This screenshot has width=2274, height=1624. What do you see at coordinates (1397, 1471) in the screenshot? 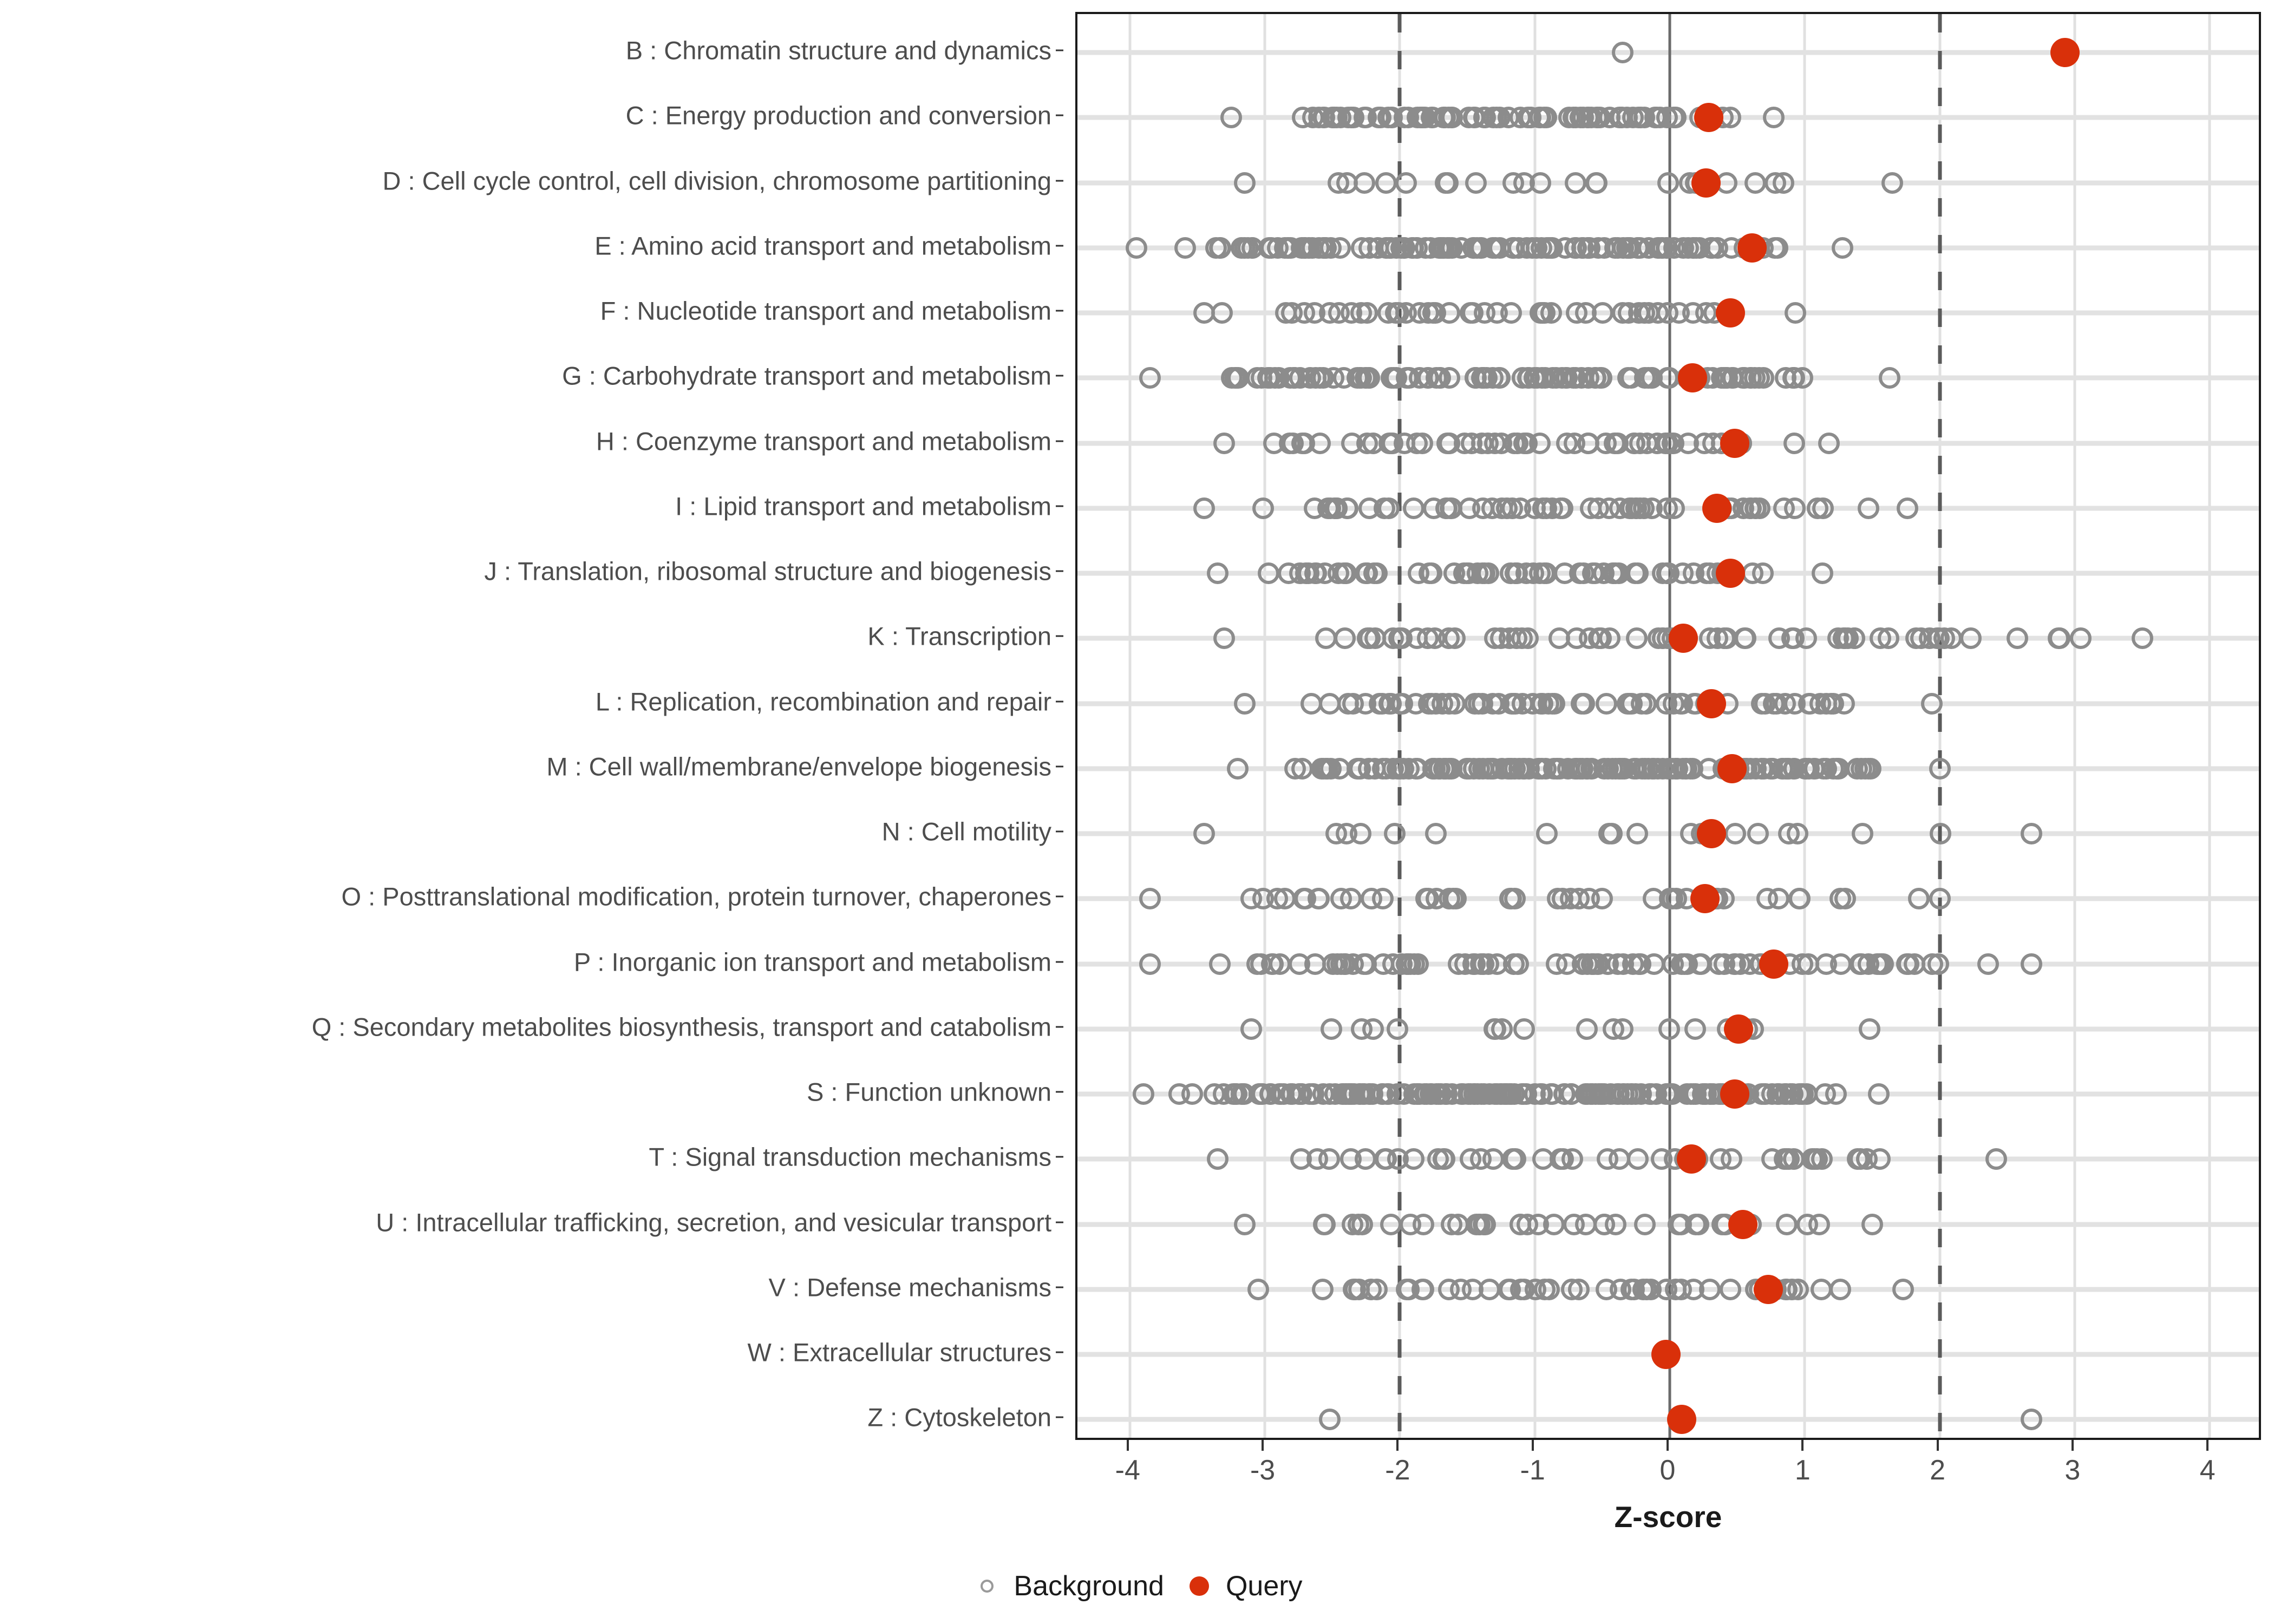
I see `x-axis-tick-label: -2` at bounding box center [1397, 1471].